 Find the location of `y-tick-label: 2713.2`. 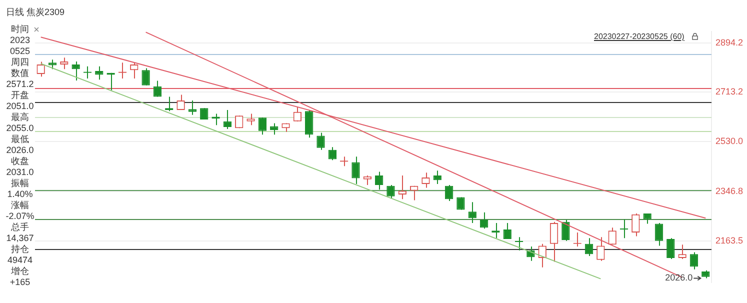

y-tick-label: 2713.2 is located at coordinates (729, 91).